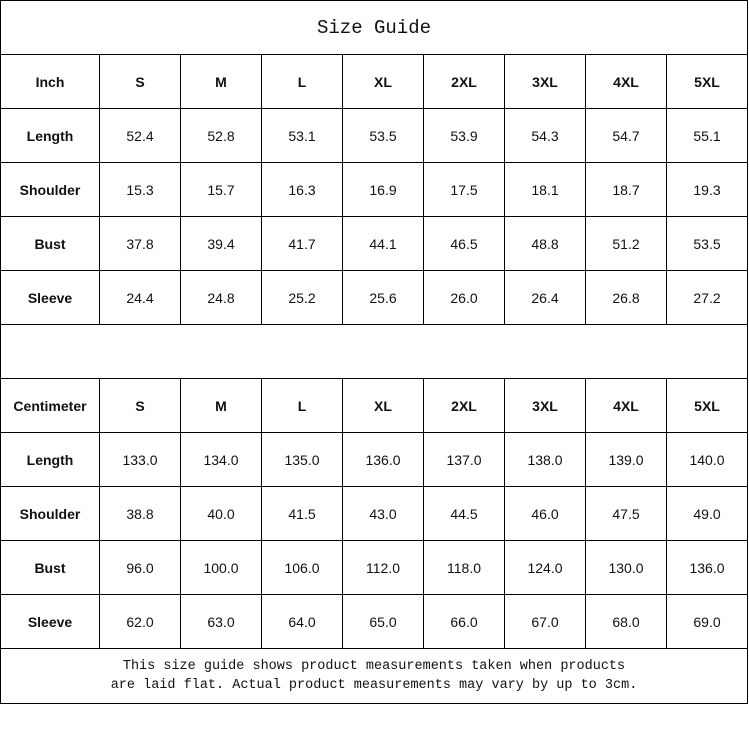 This screenshot has height=729, width=749. What do you see at coordinates (464, 459) in the screenshot?
I see `measurement-value: 137.0` at bounding box center [464, 459].